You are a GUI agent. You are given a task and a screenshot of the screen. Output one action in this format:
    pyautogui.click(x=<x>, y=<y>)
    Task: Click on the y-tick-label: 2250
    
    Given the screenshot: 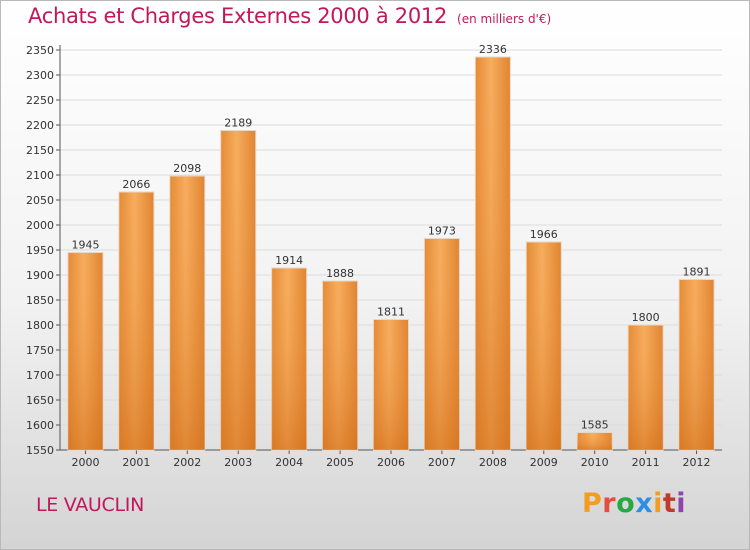 What is the action you would take?
    pyautogui.click(x=40, y=100)
    